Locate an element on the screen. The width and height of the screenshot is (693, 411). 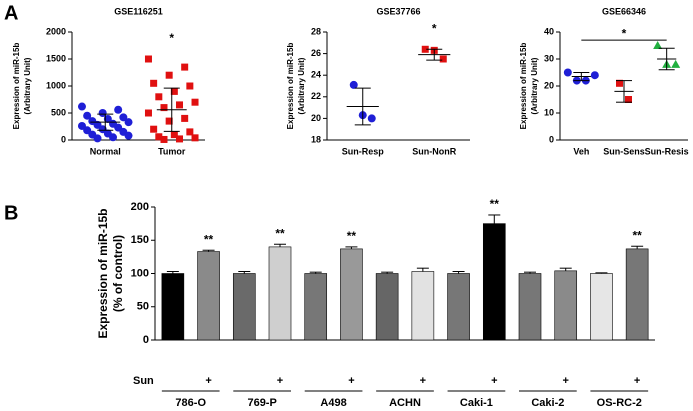
x-tick-label: Sun-Sens is located at coordinates (624, 151).